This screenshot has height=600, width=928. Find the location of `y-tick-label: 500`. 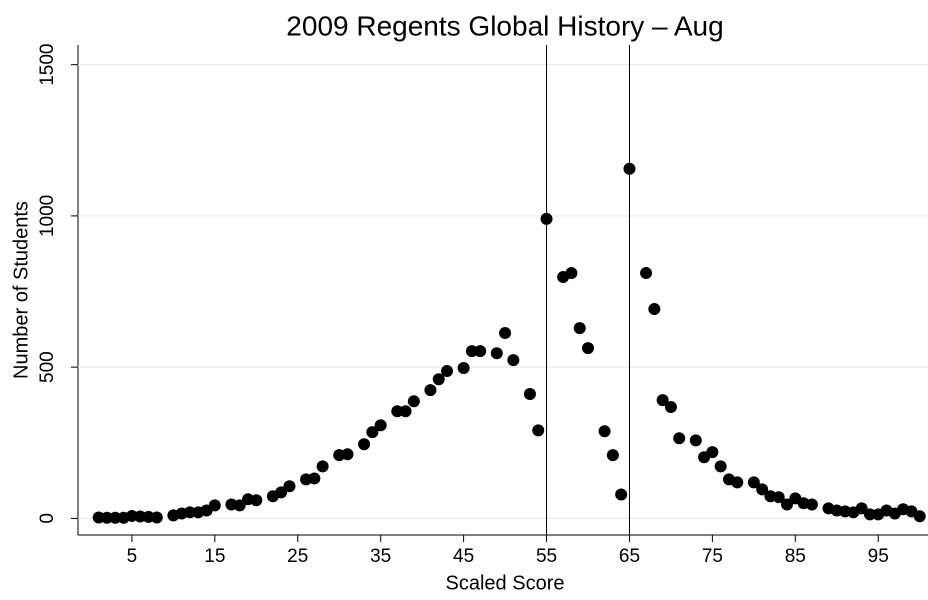

y-tick-label: 500 is located at coordinates (47, 367).